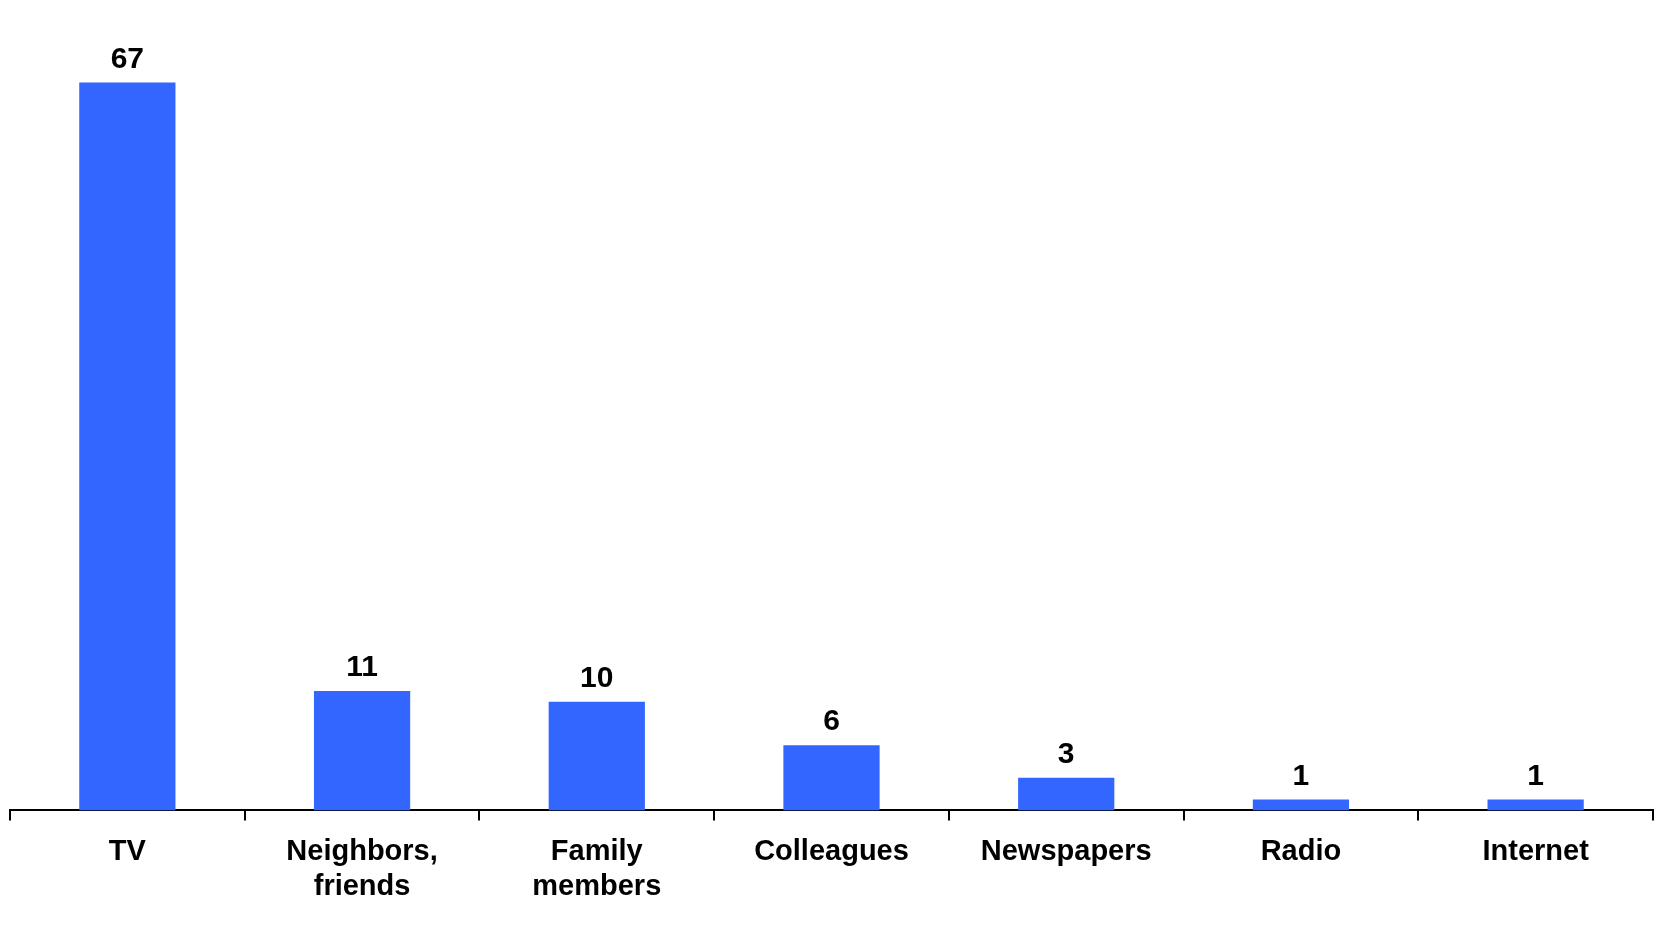  What do you see at coordinates (127, 849) in the screenshot?
I see `x-tick-label: TV` at bounding box center [127, 849].